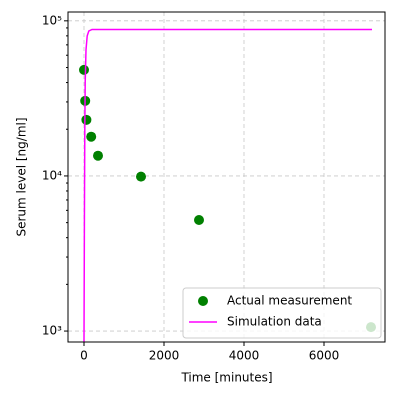  What do you see at coordinates (52, 331) in the screenshot?
I see `y-tick-label: 10³` at bounding box center [52, 331].